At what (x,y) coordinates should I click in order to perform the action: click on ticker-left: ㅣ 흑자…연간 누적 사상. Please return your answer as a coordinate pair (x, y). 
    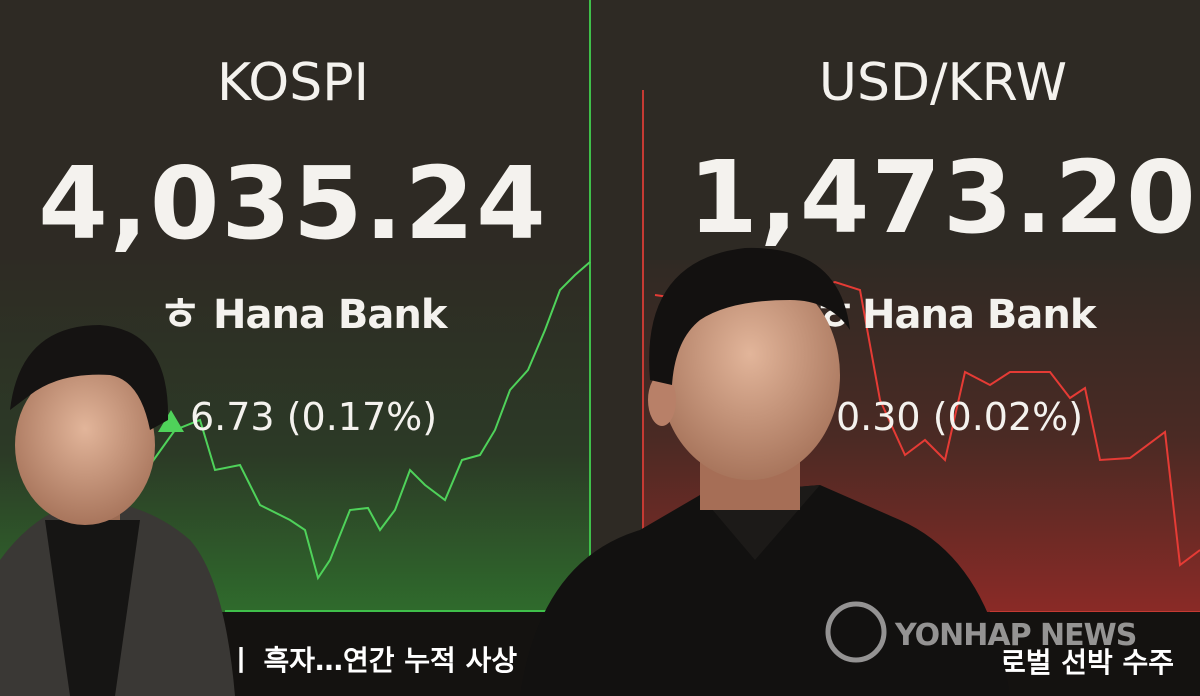
    Looking at the image, I should click on (372, 660).